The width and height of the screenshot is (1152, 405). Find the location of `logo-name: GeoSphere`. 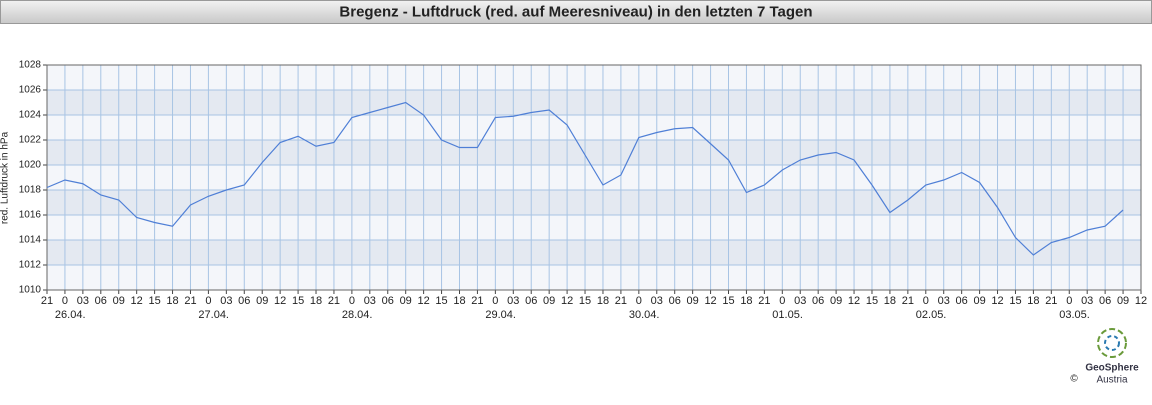

logo-name: GeoSphere is located at coordinates (1112, 368).